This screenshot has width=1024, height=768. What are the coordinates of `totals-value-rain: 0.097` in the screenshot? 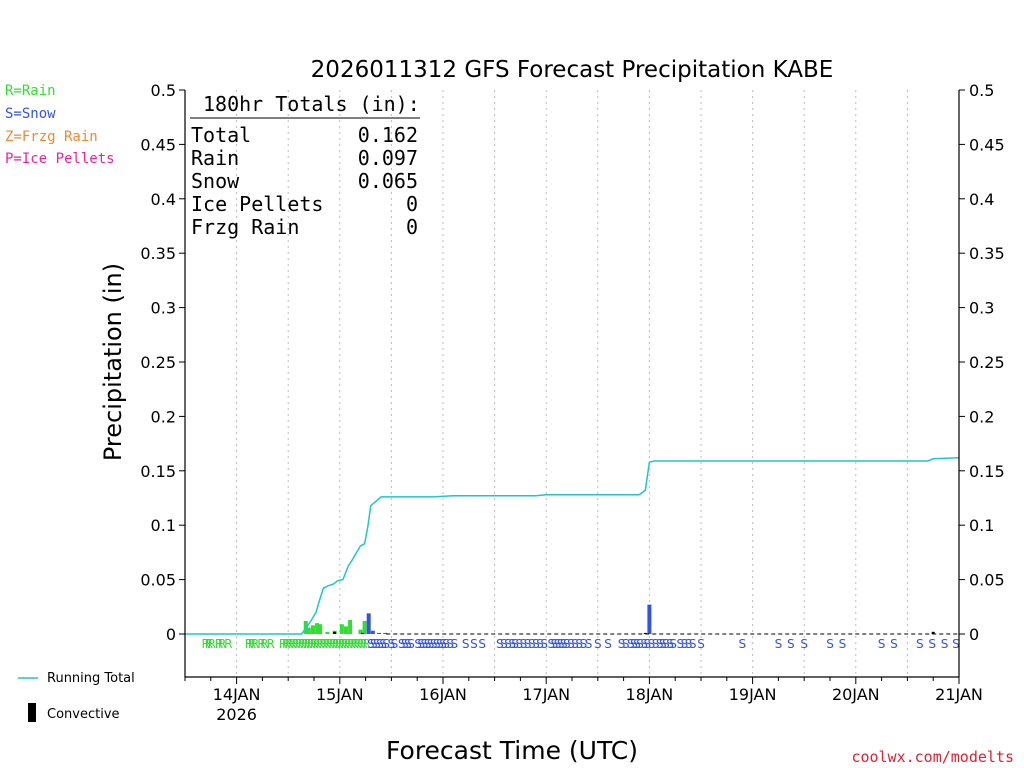 It's located at (388, 158).